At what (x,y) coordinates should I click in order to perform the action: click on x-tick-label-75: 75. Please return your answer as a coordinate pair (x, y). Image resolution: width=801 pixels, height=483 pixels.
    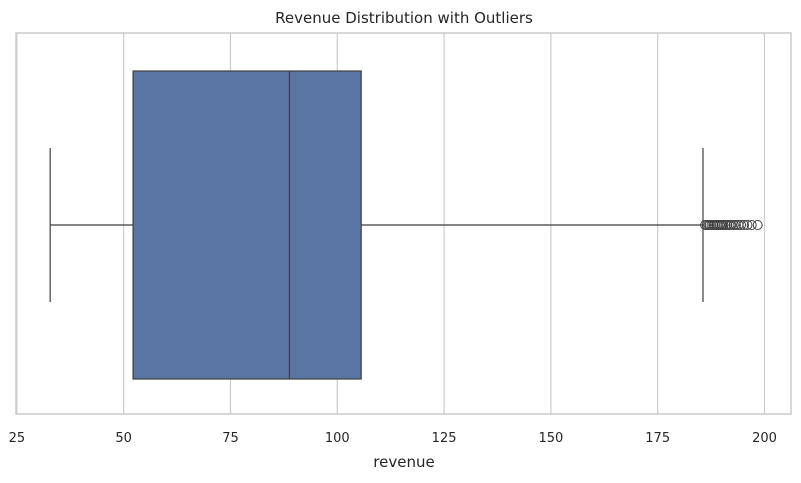
    Looking at the image, I should click on (230, 438).